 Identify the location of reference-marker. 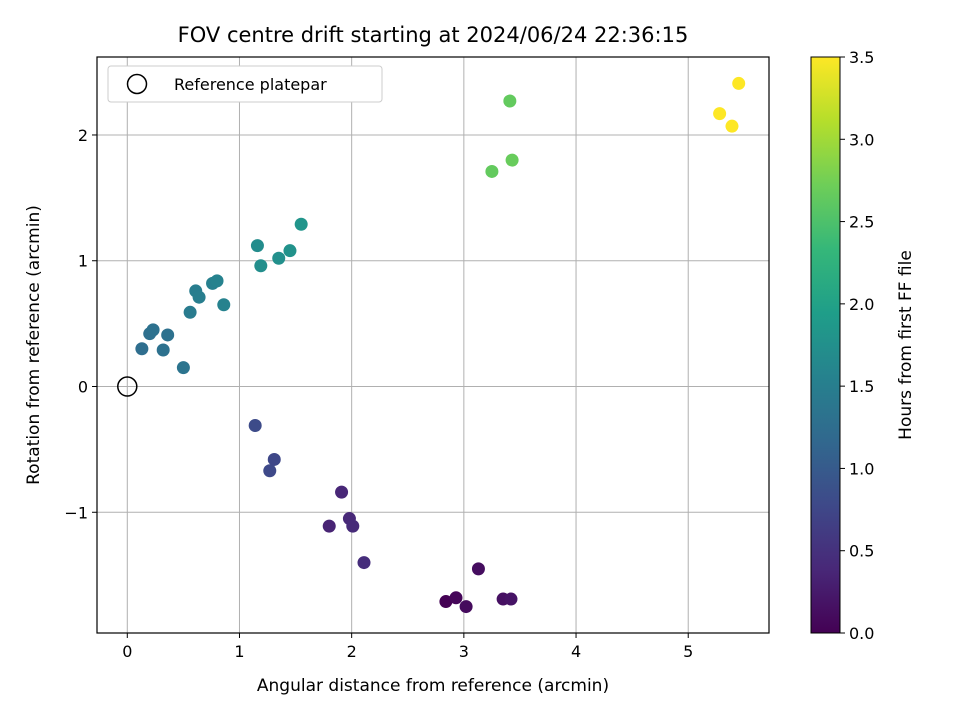
(127, 386).